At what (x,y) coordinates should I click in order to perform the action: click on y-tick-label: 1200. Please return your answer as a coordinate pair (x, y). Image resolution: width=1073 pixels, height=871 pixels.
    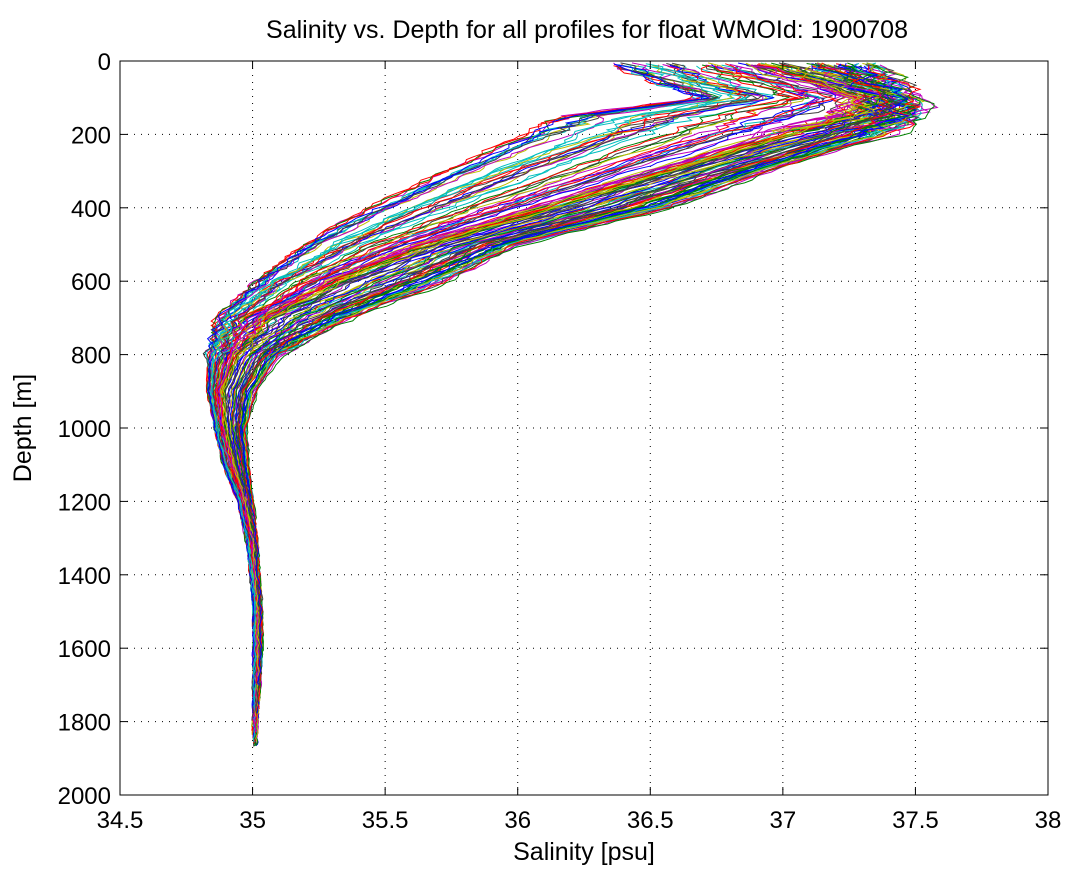
    Looking at the image, I should click on (84, 502).